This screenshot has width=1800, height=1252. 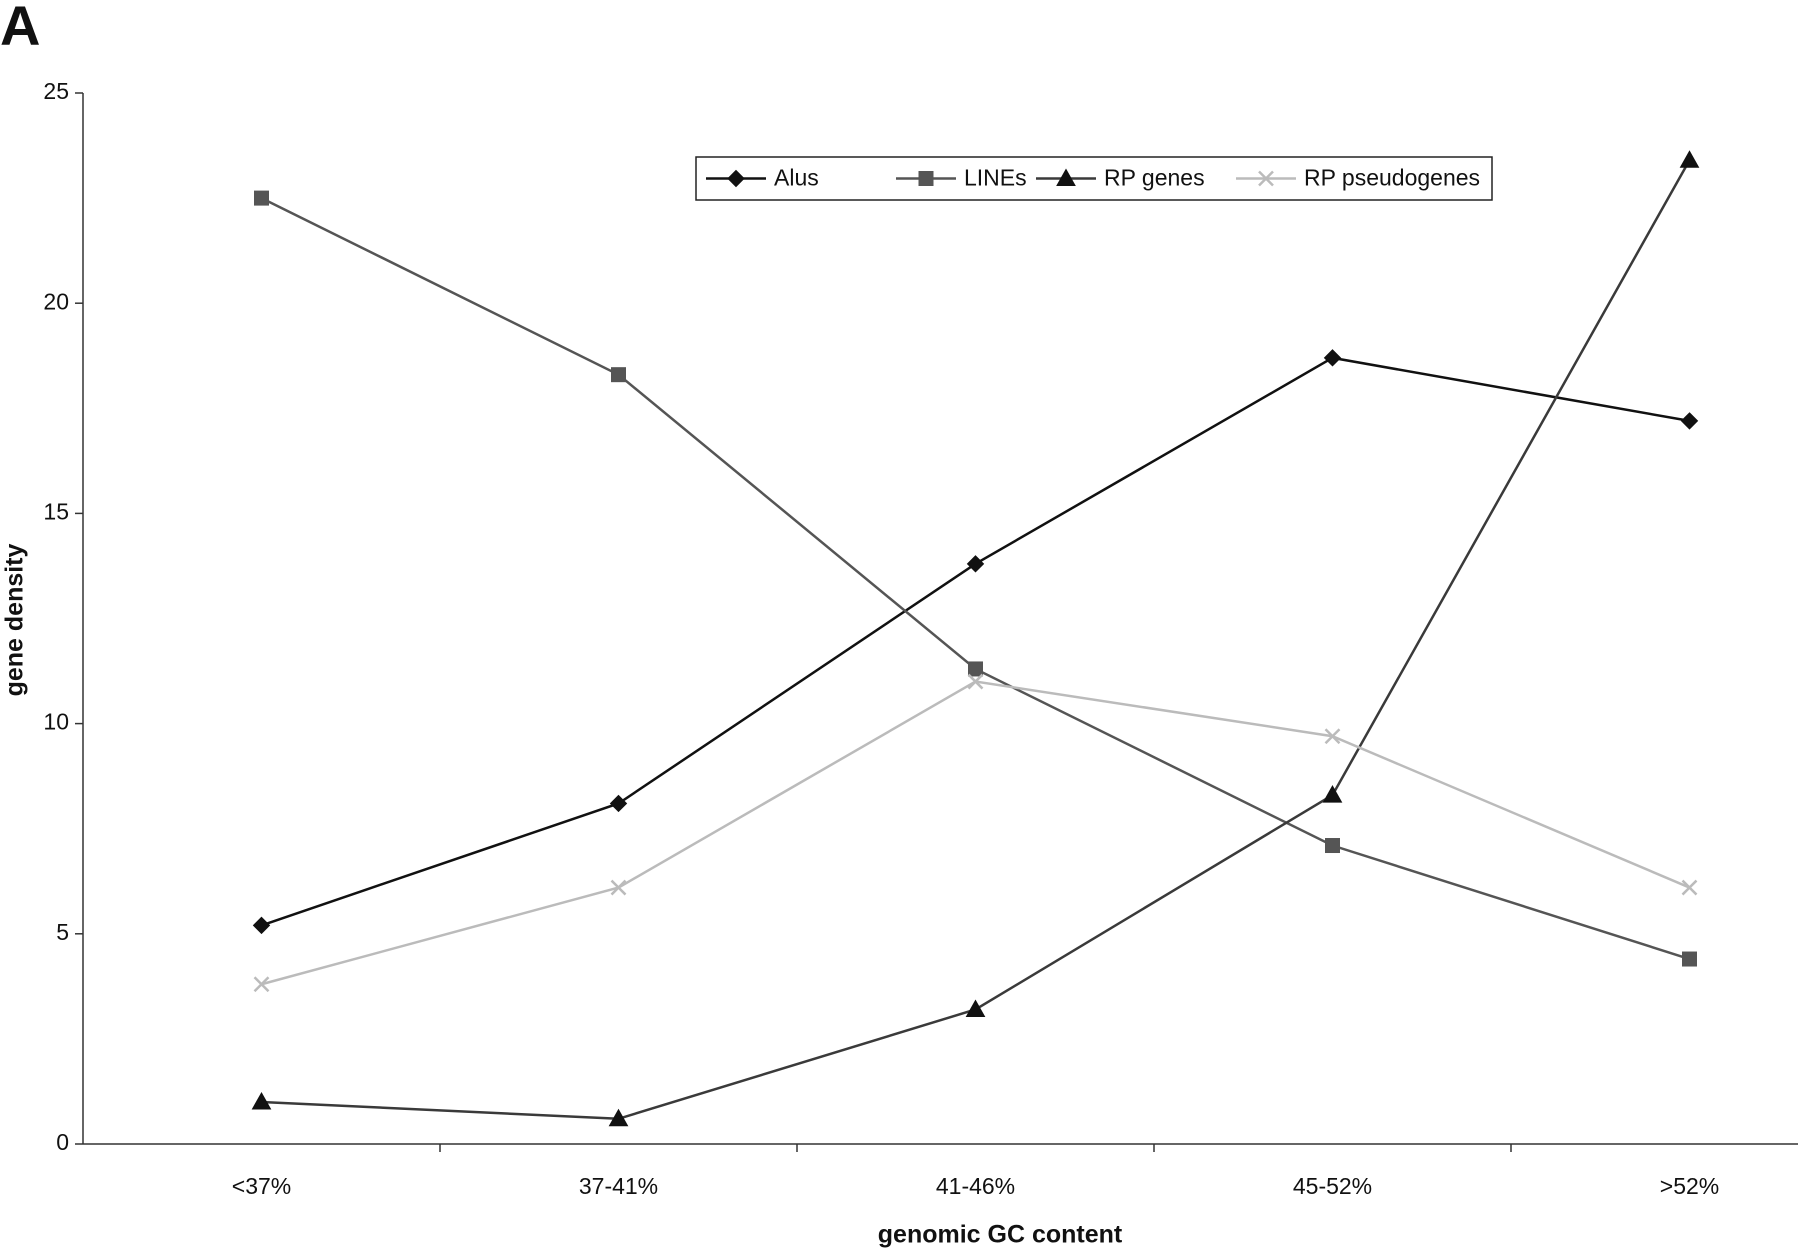 I want to click on legend-label: LINEs, so click(x=995, y=178).